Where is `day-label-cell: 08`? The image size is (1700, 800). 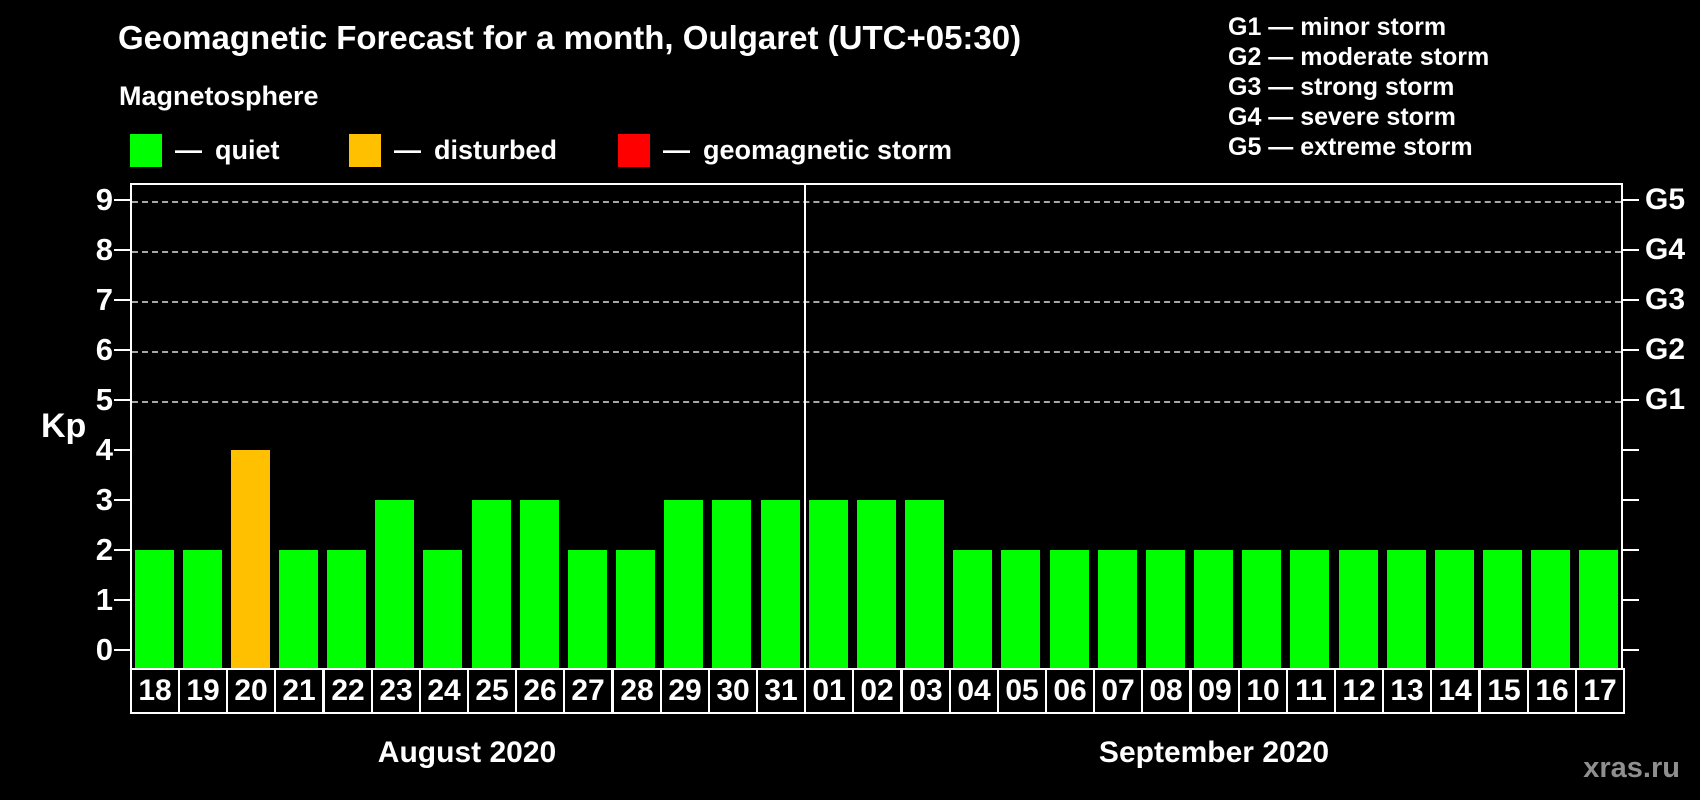 day-label-cell: 08 is located at coordinates (1166, 691).